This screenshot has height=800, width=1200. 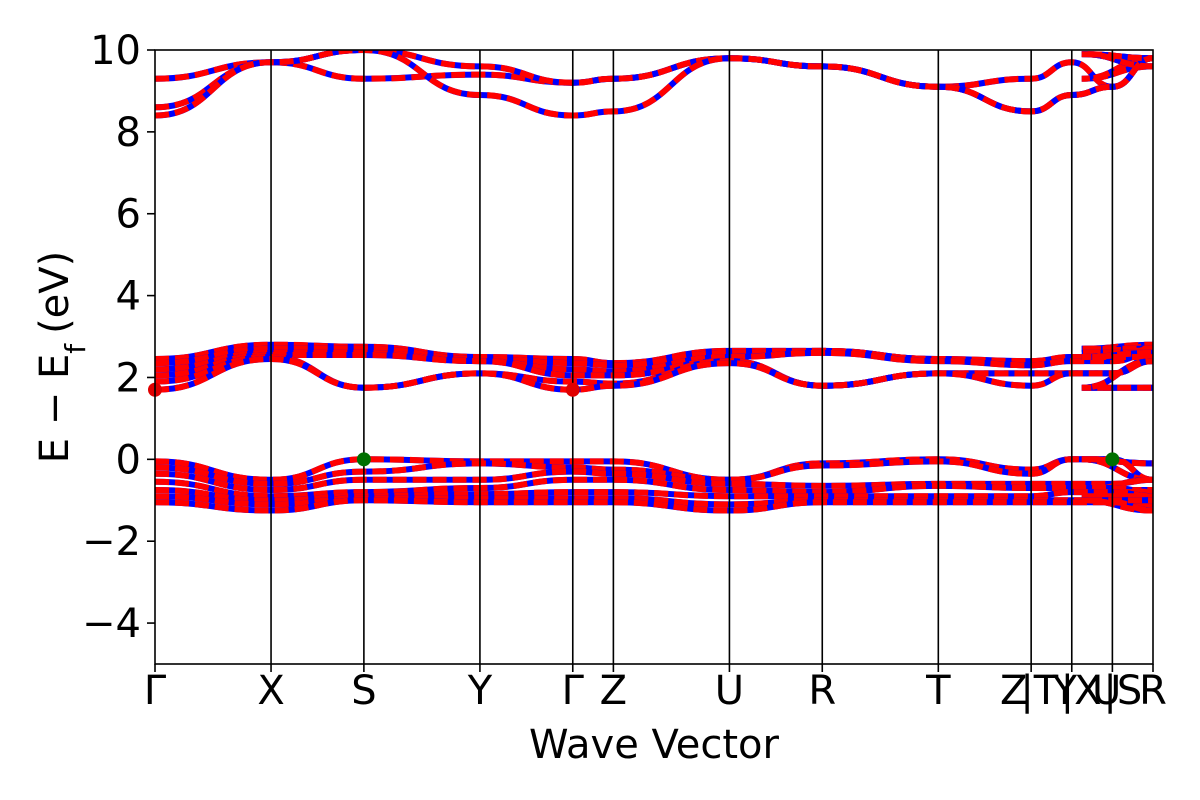 I want to click on y-tick-label: 10, so click(x=115, y=51).